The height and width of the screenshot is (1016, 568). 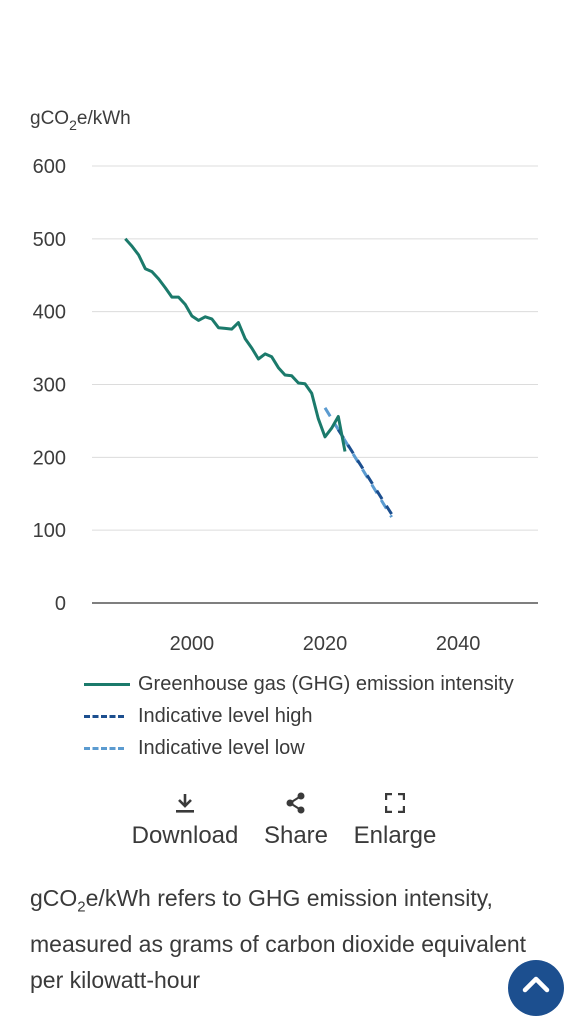 I want to click on legend-swatch-high, so click(x=104, y=716).